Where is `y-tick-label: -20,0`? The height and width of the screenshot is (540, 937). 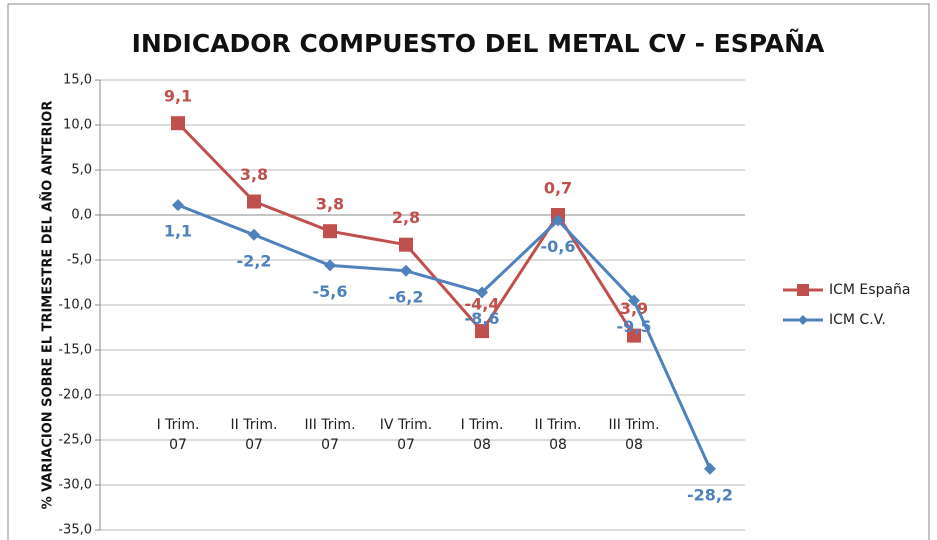 y-tick-label: -20,0 is located at coordinates (75, 395).